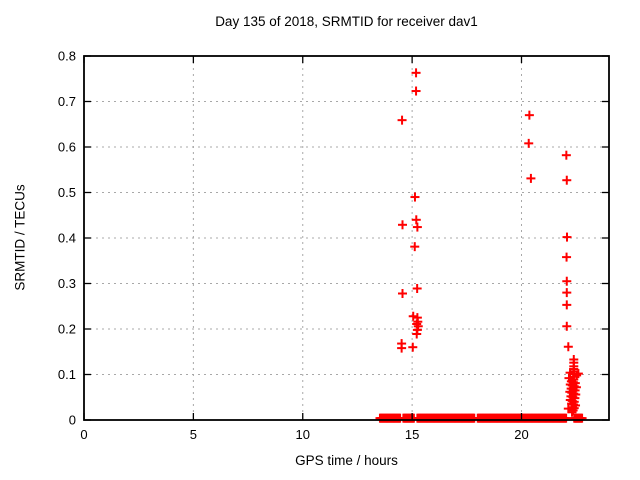  Describe the element at coordinates (346, 460) in the screenshot. I see `x-axis-label: GPS time / hours` at that location.